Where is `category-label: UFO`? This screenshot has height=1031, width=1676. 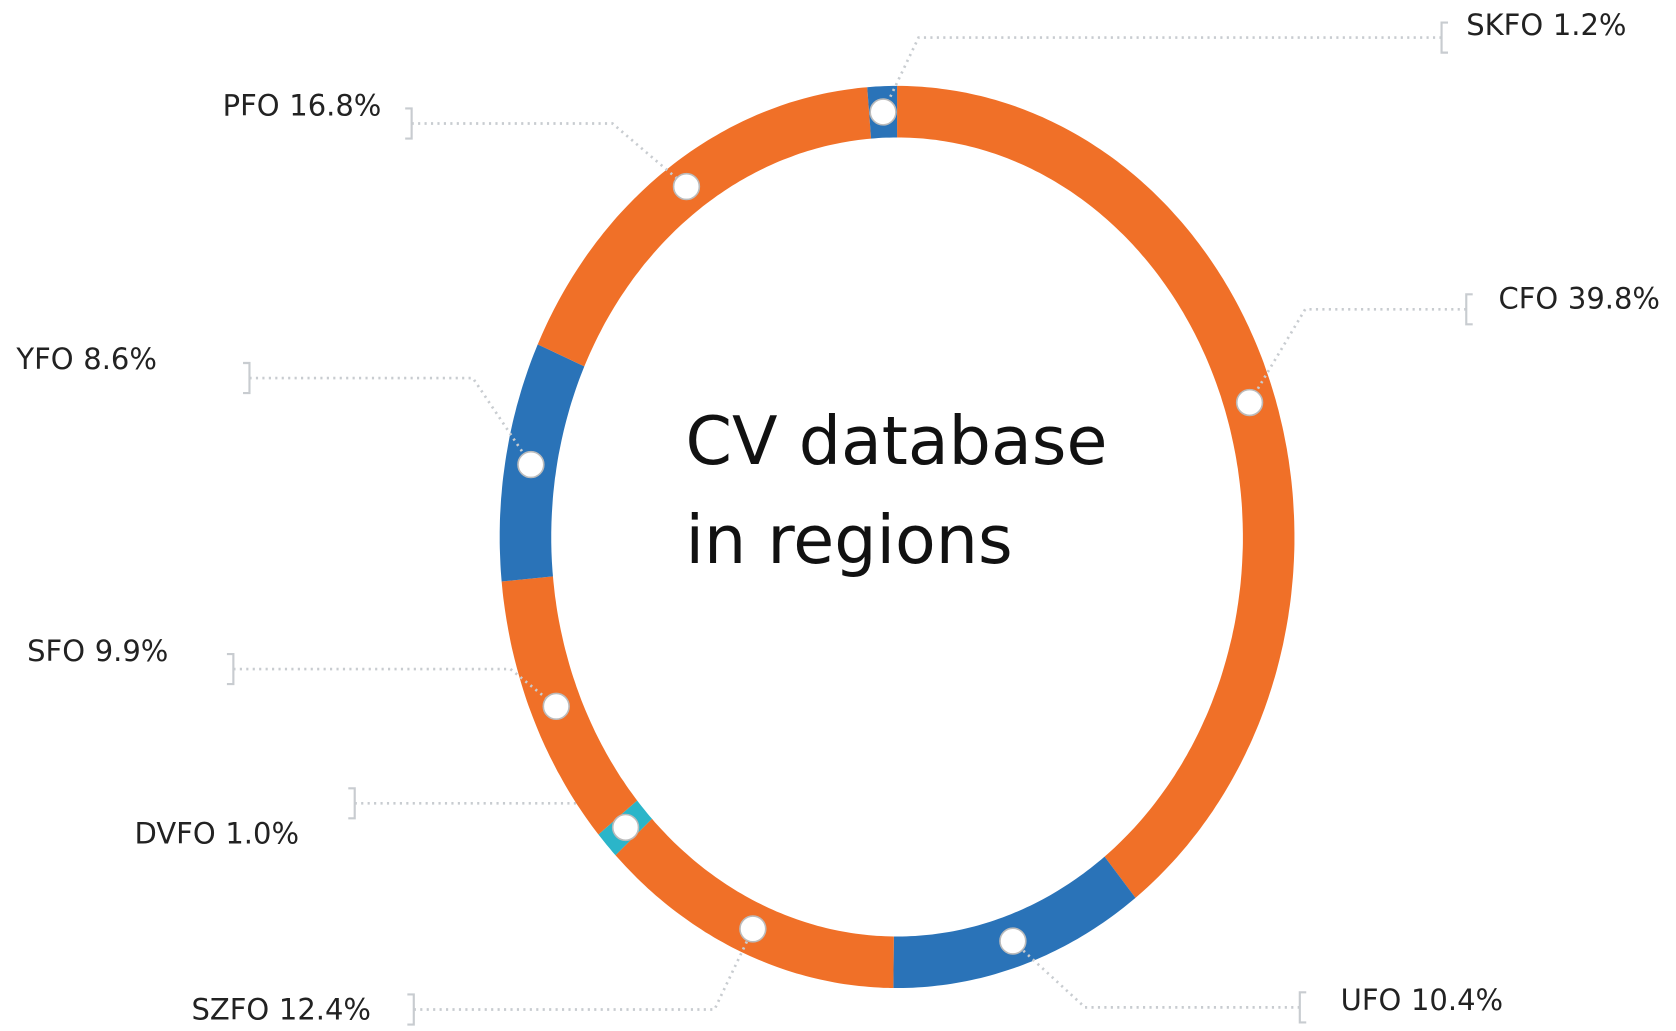 category-label: UFO is located at coordinates (1371, 1000).